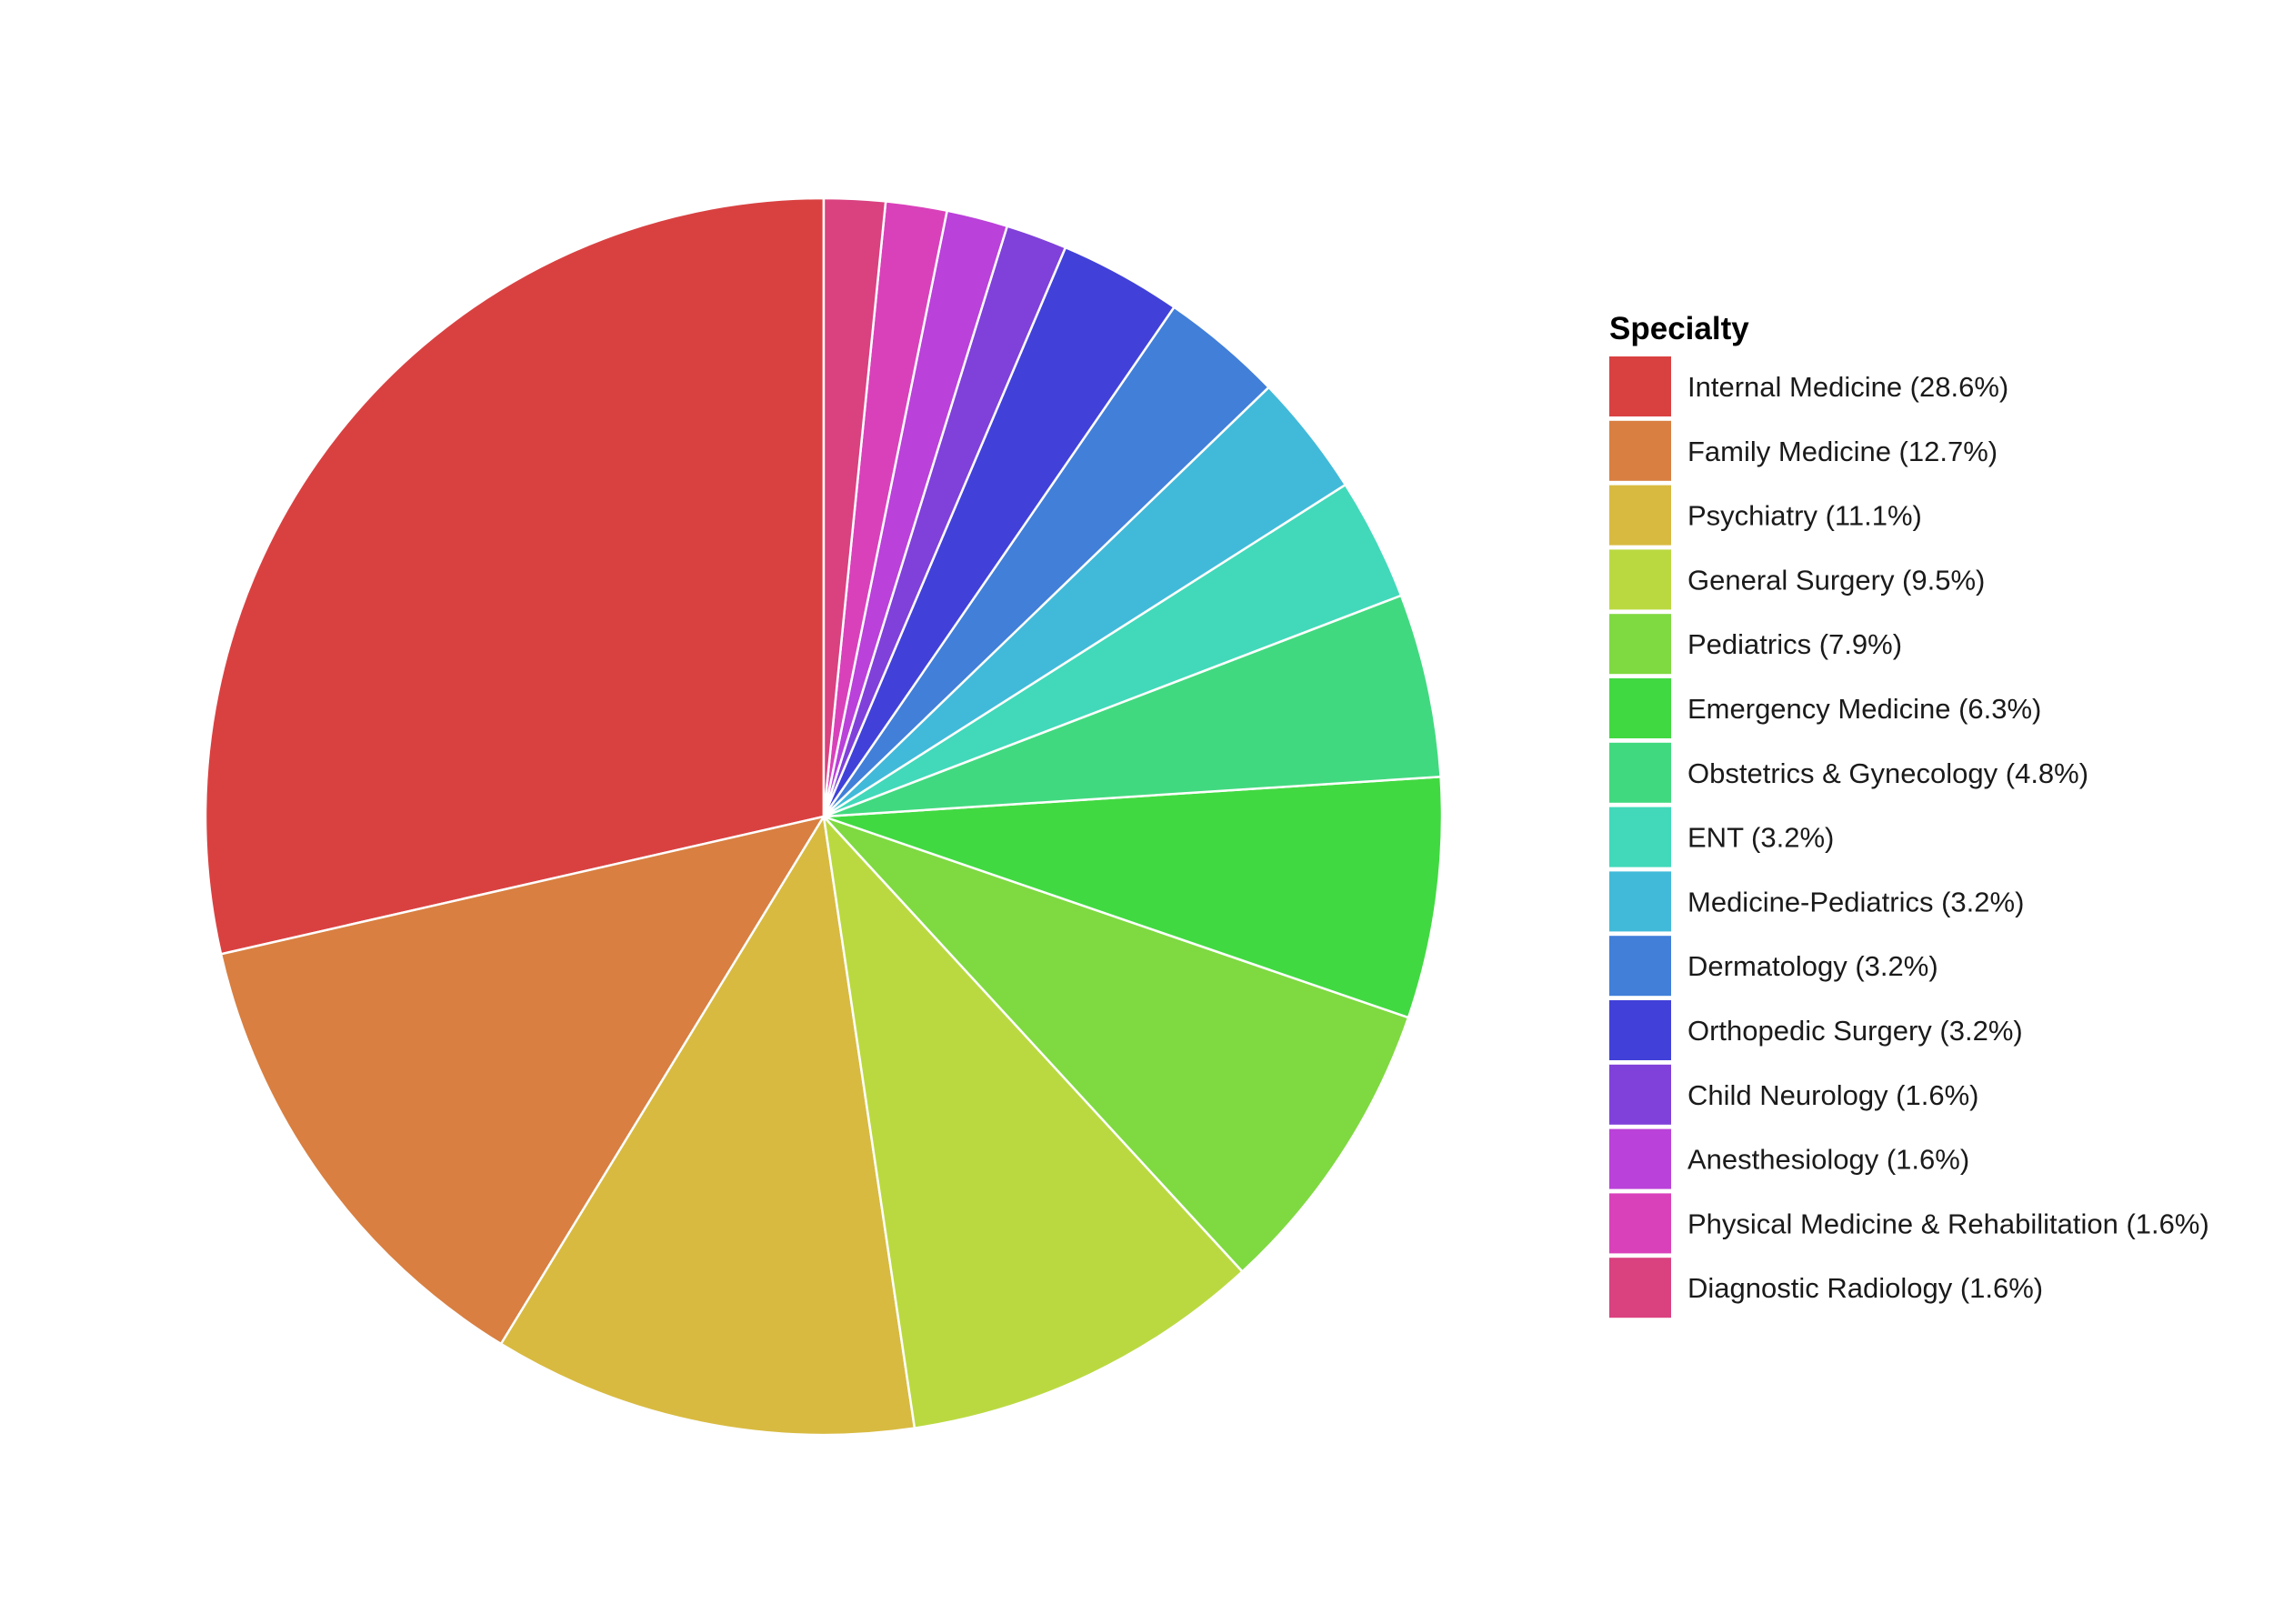  Describe the element at coordinates (1847, 387) in the screenshot. I see `legend-label-0: Internal Medicine (28.6%)` at that location.